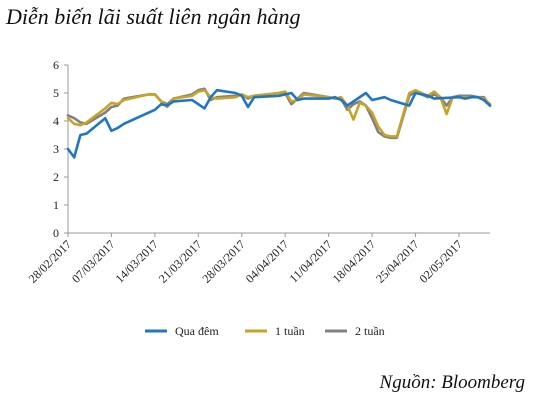 Image resolution: width=535 pixels, height=404 pixels. What do you see at coordinates (136, 261) in the screenshot?
I see `x-tick-label: 14/03/2017` at bounding box center [136, 261].